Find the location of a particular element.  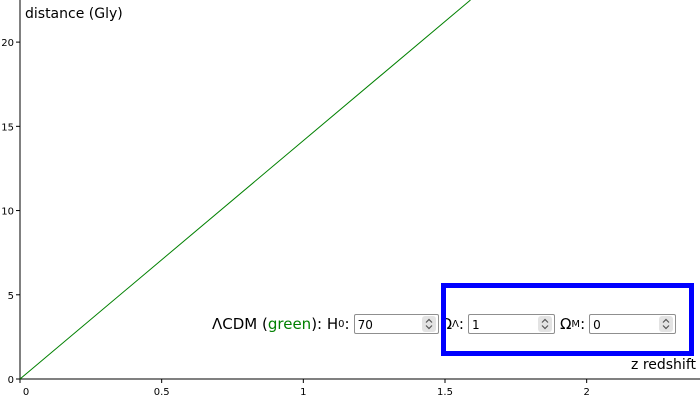

omega-m-input is located at coordinates (623, 325).